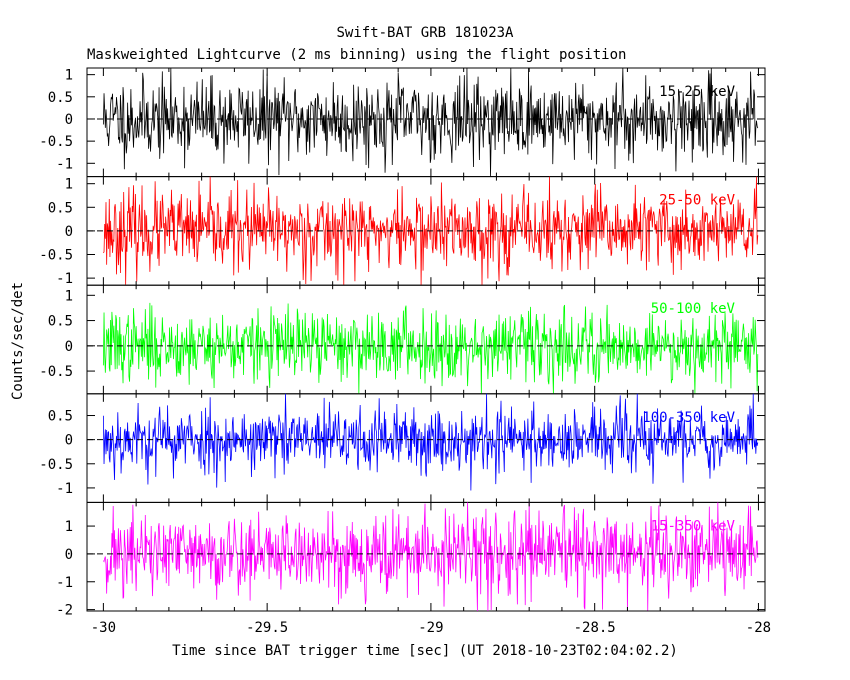 The width and height of the screenshot is (850, 680). Describe the element at coordinates (595, 628) in the screenshot. I see `x-tick-label: -28.5` at that location.